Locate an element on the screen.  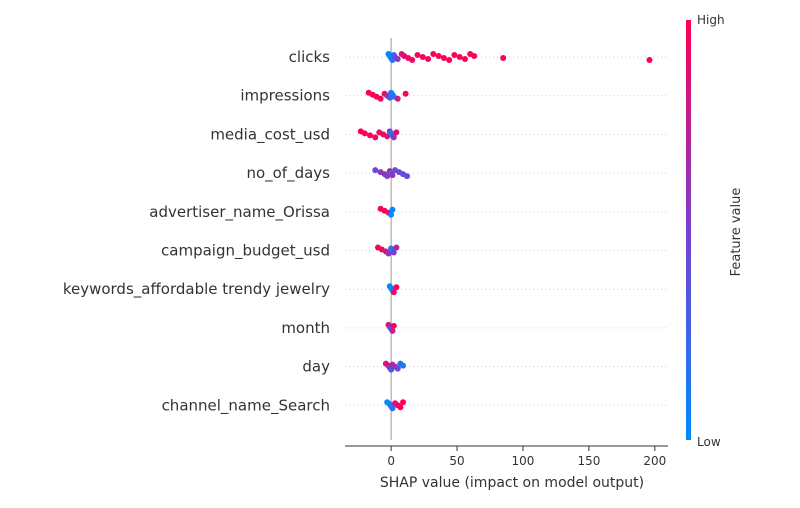
feature-label: keywords_affordable trendy jewelry is located at coordinates (196, 289).